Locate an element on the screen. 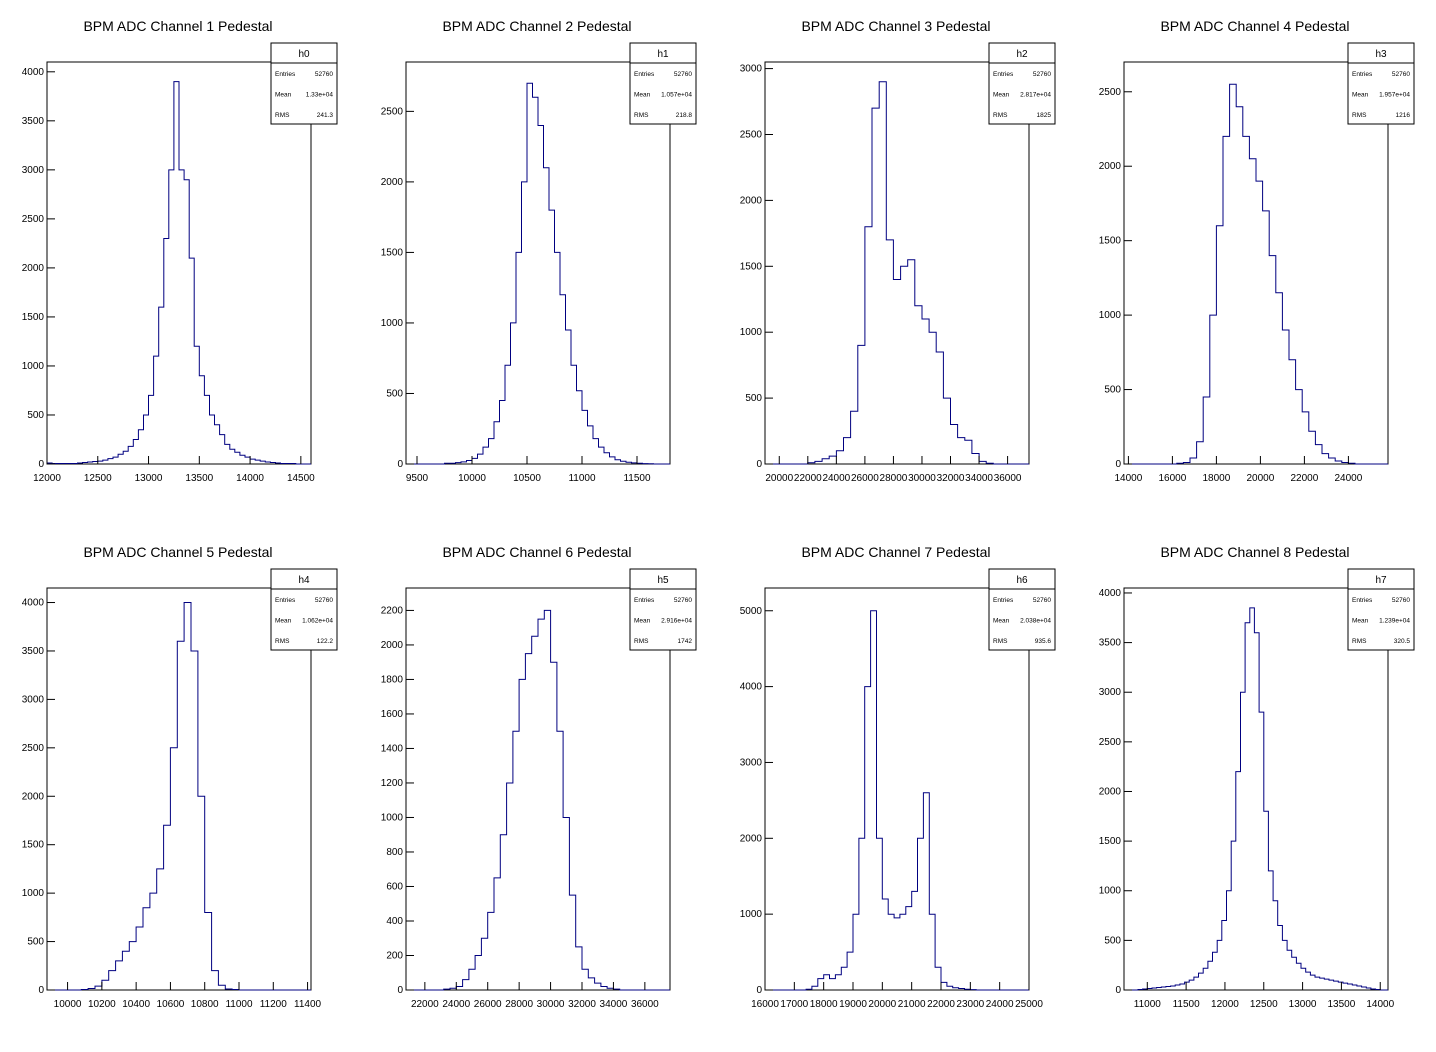 The width and height of the screenshot is (1436, 1052). stats-histogram-name: h0 is located at coordinates (304, 54).